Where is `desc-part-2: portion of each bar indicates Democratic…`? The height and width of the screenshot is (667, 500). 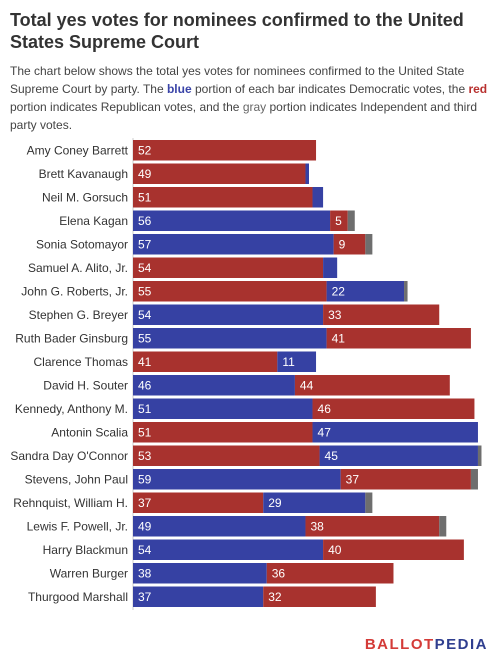 desc-part-2: portion of each bar indicates Democratic… is located at coordinates (330, 89).